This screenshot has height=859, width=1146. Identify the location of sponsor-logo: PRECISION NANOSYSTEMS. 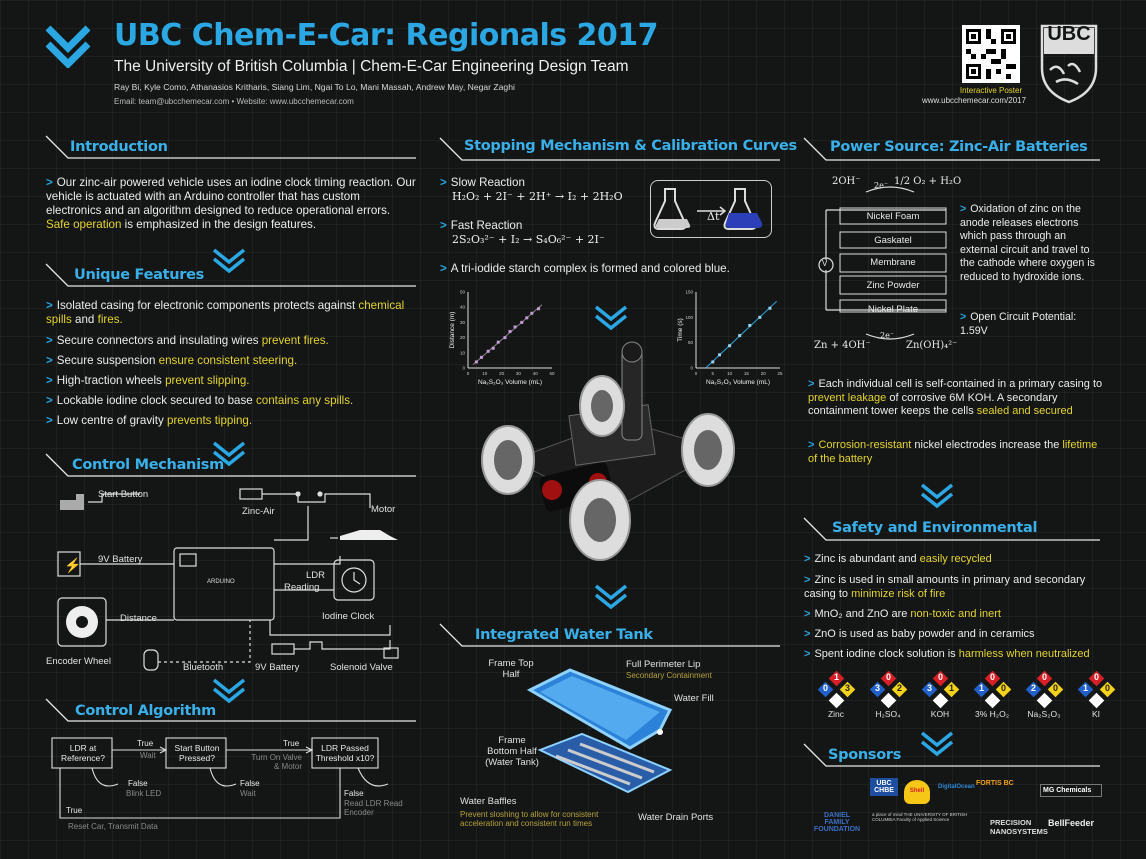
(1019, 827).